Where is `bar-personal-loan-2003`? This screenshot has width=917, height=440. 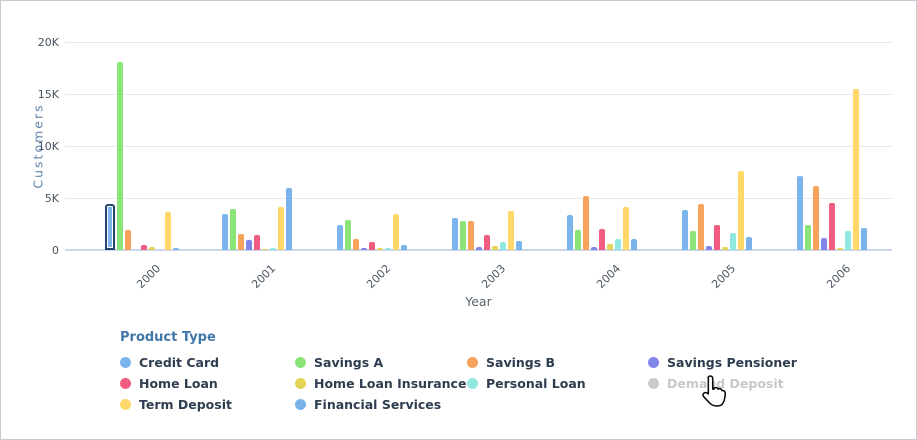 bar-personal-loan-2003 is located at coordinates (502, 246).